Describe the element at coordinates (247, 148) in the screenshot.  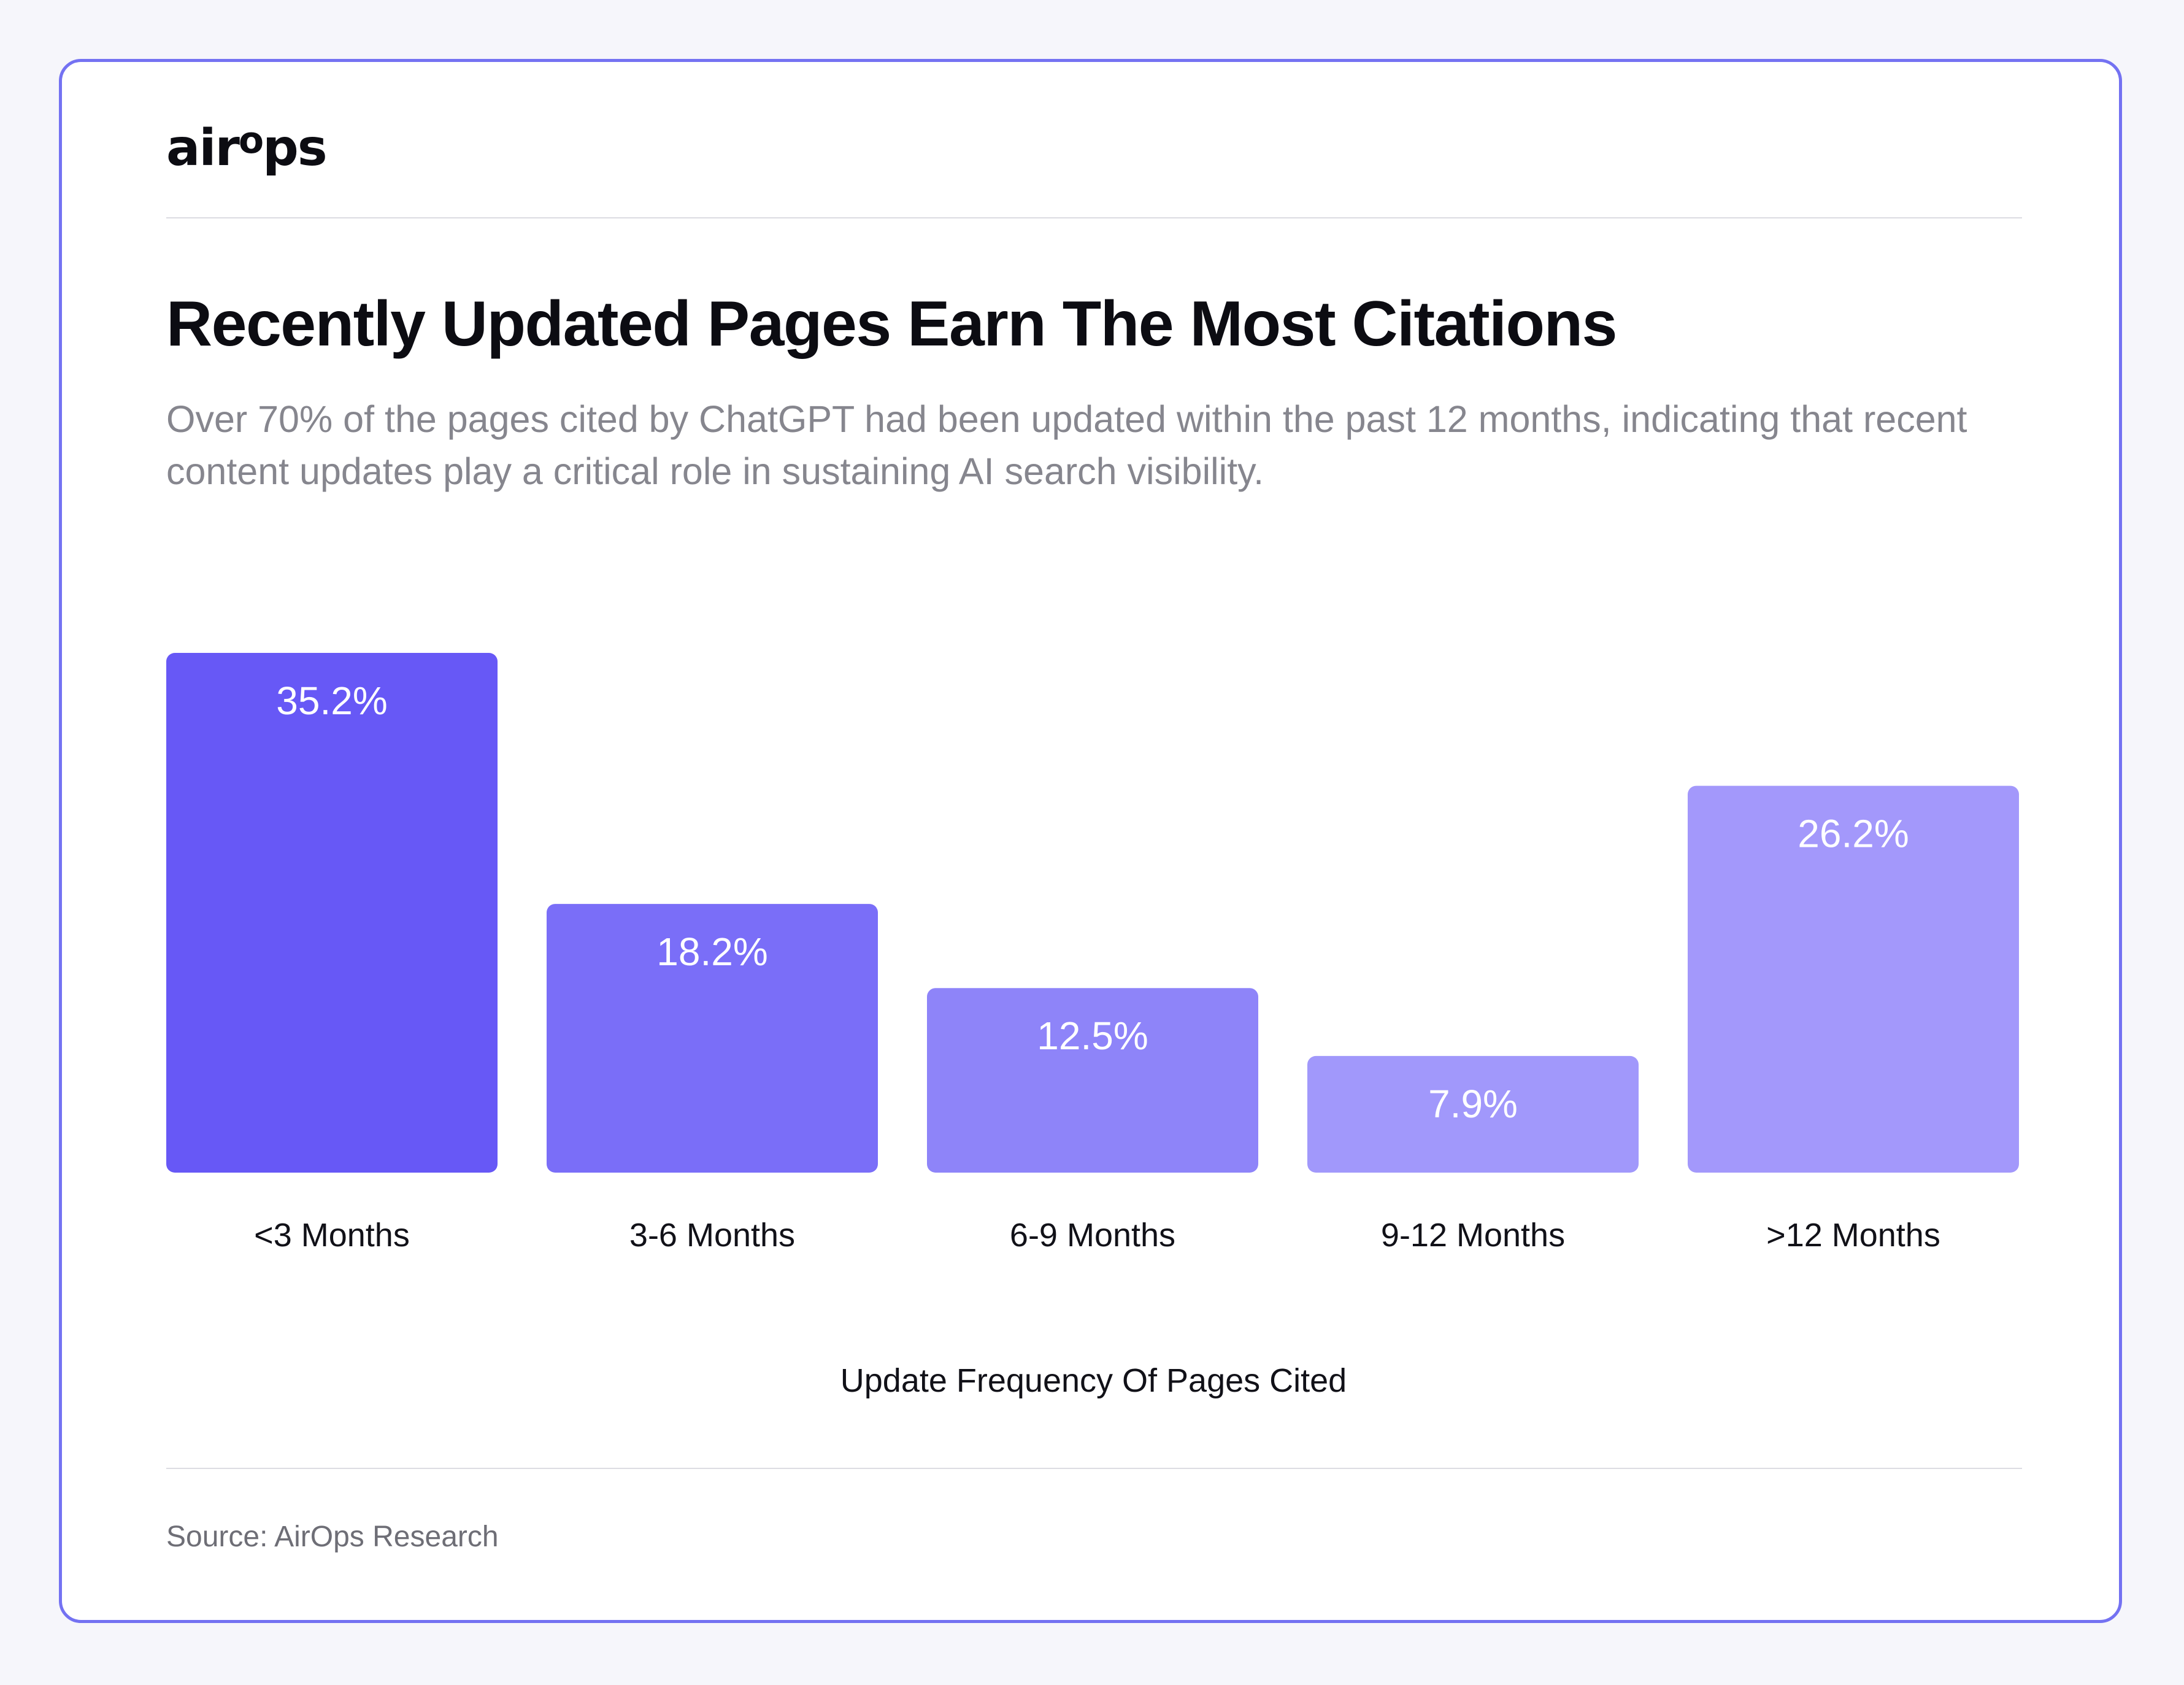
I see `airops-logo: airops` at that location.